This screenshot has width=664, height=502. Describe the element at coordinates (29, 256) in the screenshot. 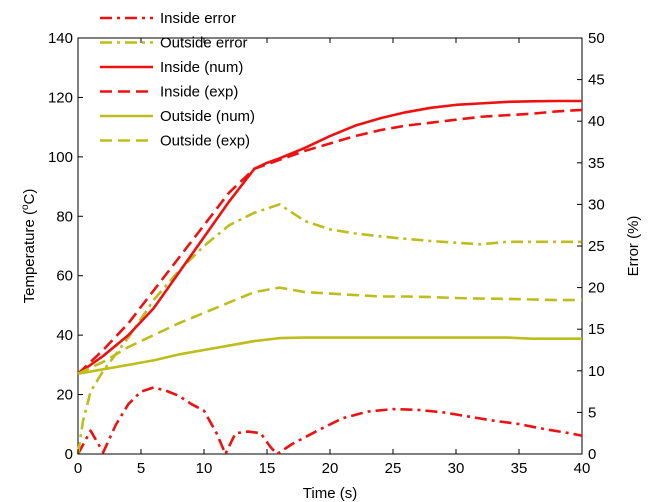

I see `y-axis-left-label-main: Temperature (` at that location.